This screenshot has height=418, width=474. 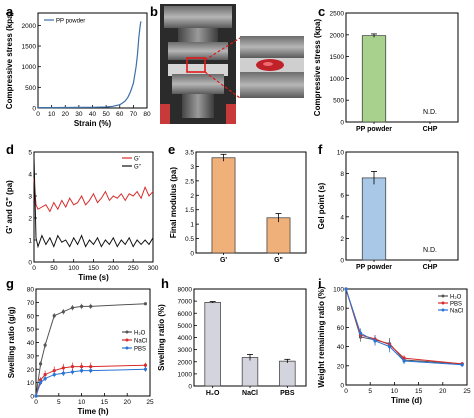 What do you see at coordinates (93, 114) in the screenshot?
I see `panel-a-xtick-label-4: 40` at bounding box center [93, 114].